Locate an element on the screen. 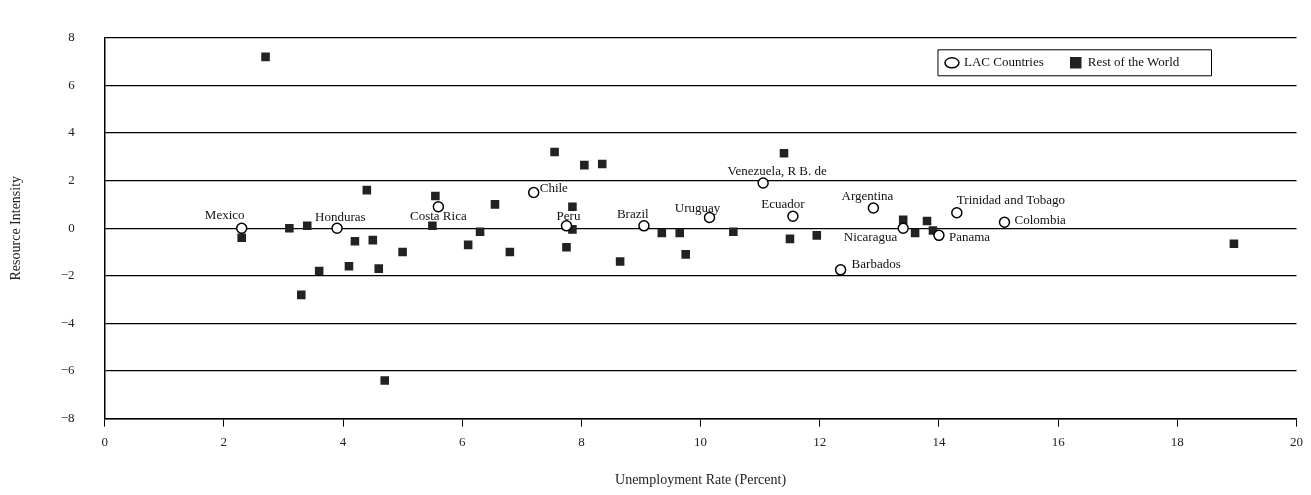 The height and width of the screenshot is (495, 1311). annotation: Peru is located at coordinates (568, 216).